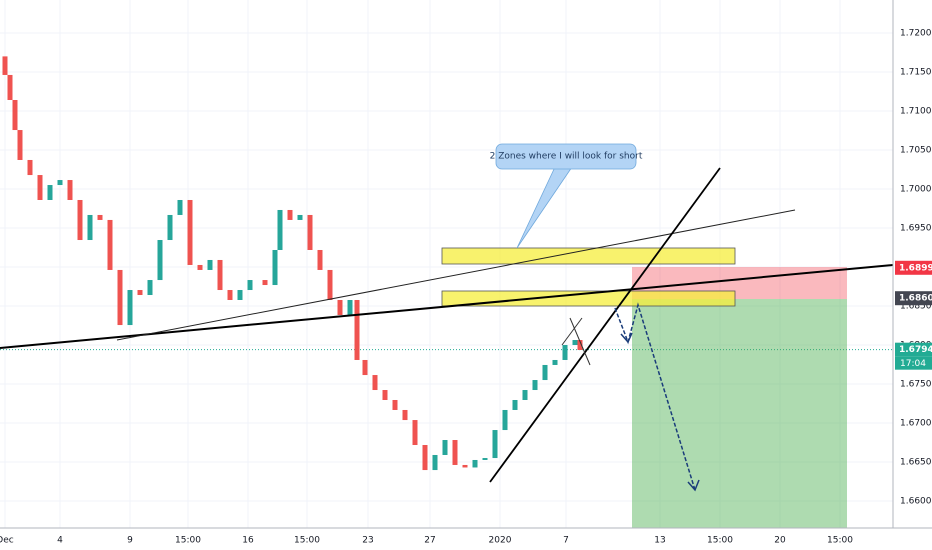  What do you see at coordinates (916, 502) in the screenshot?
I see `y-tick-label: 1.66000` at bounding box center [916, 502].